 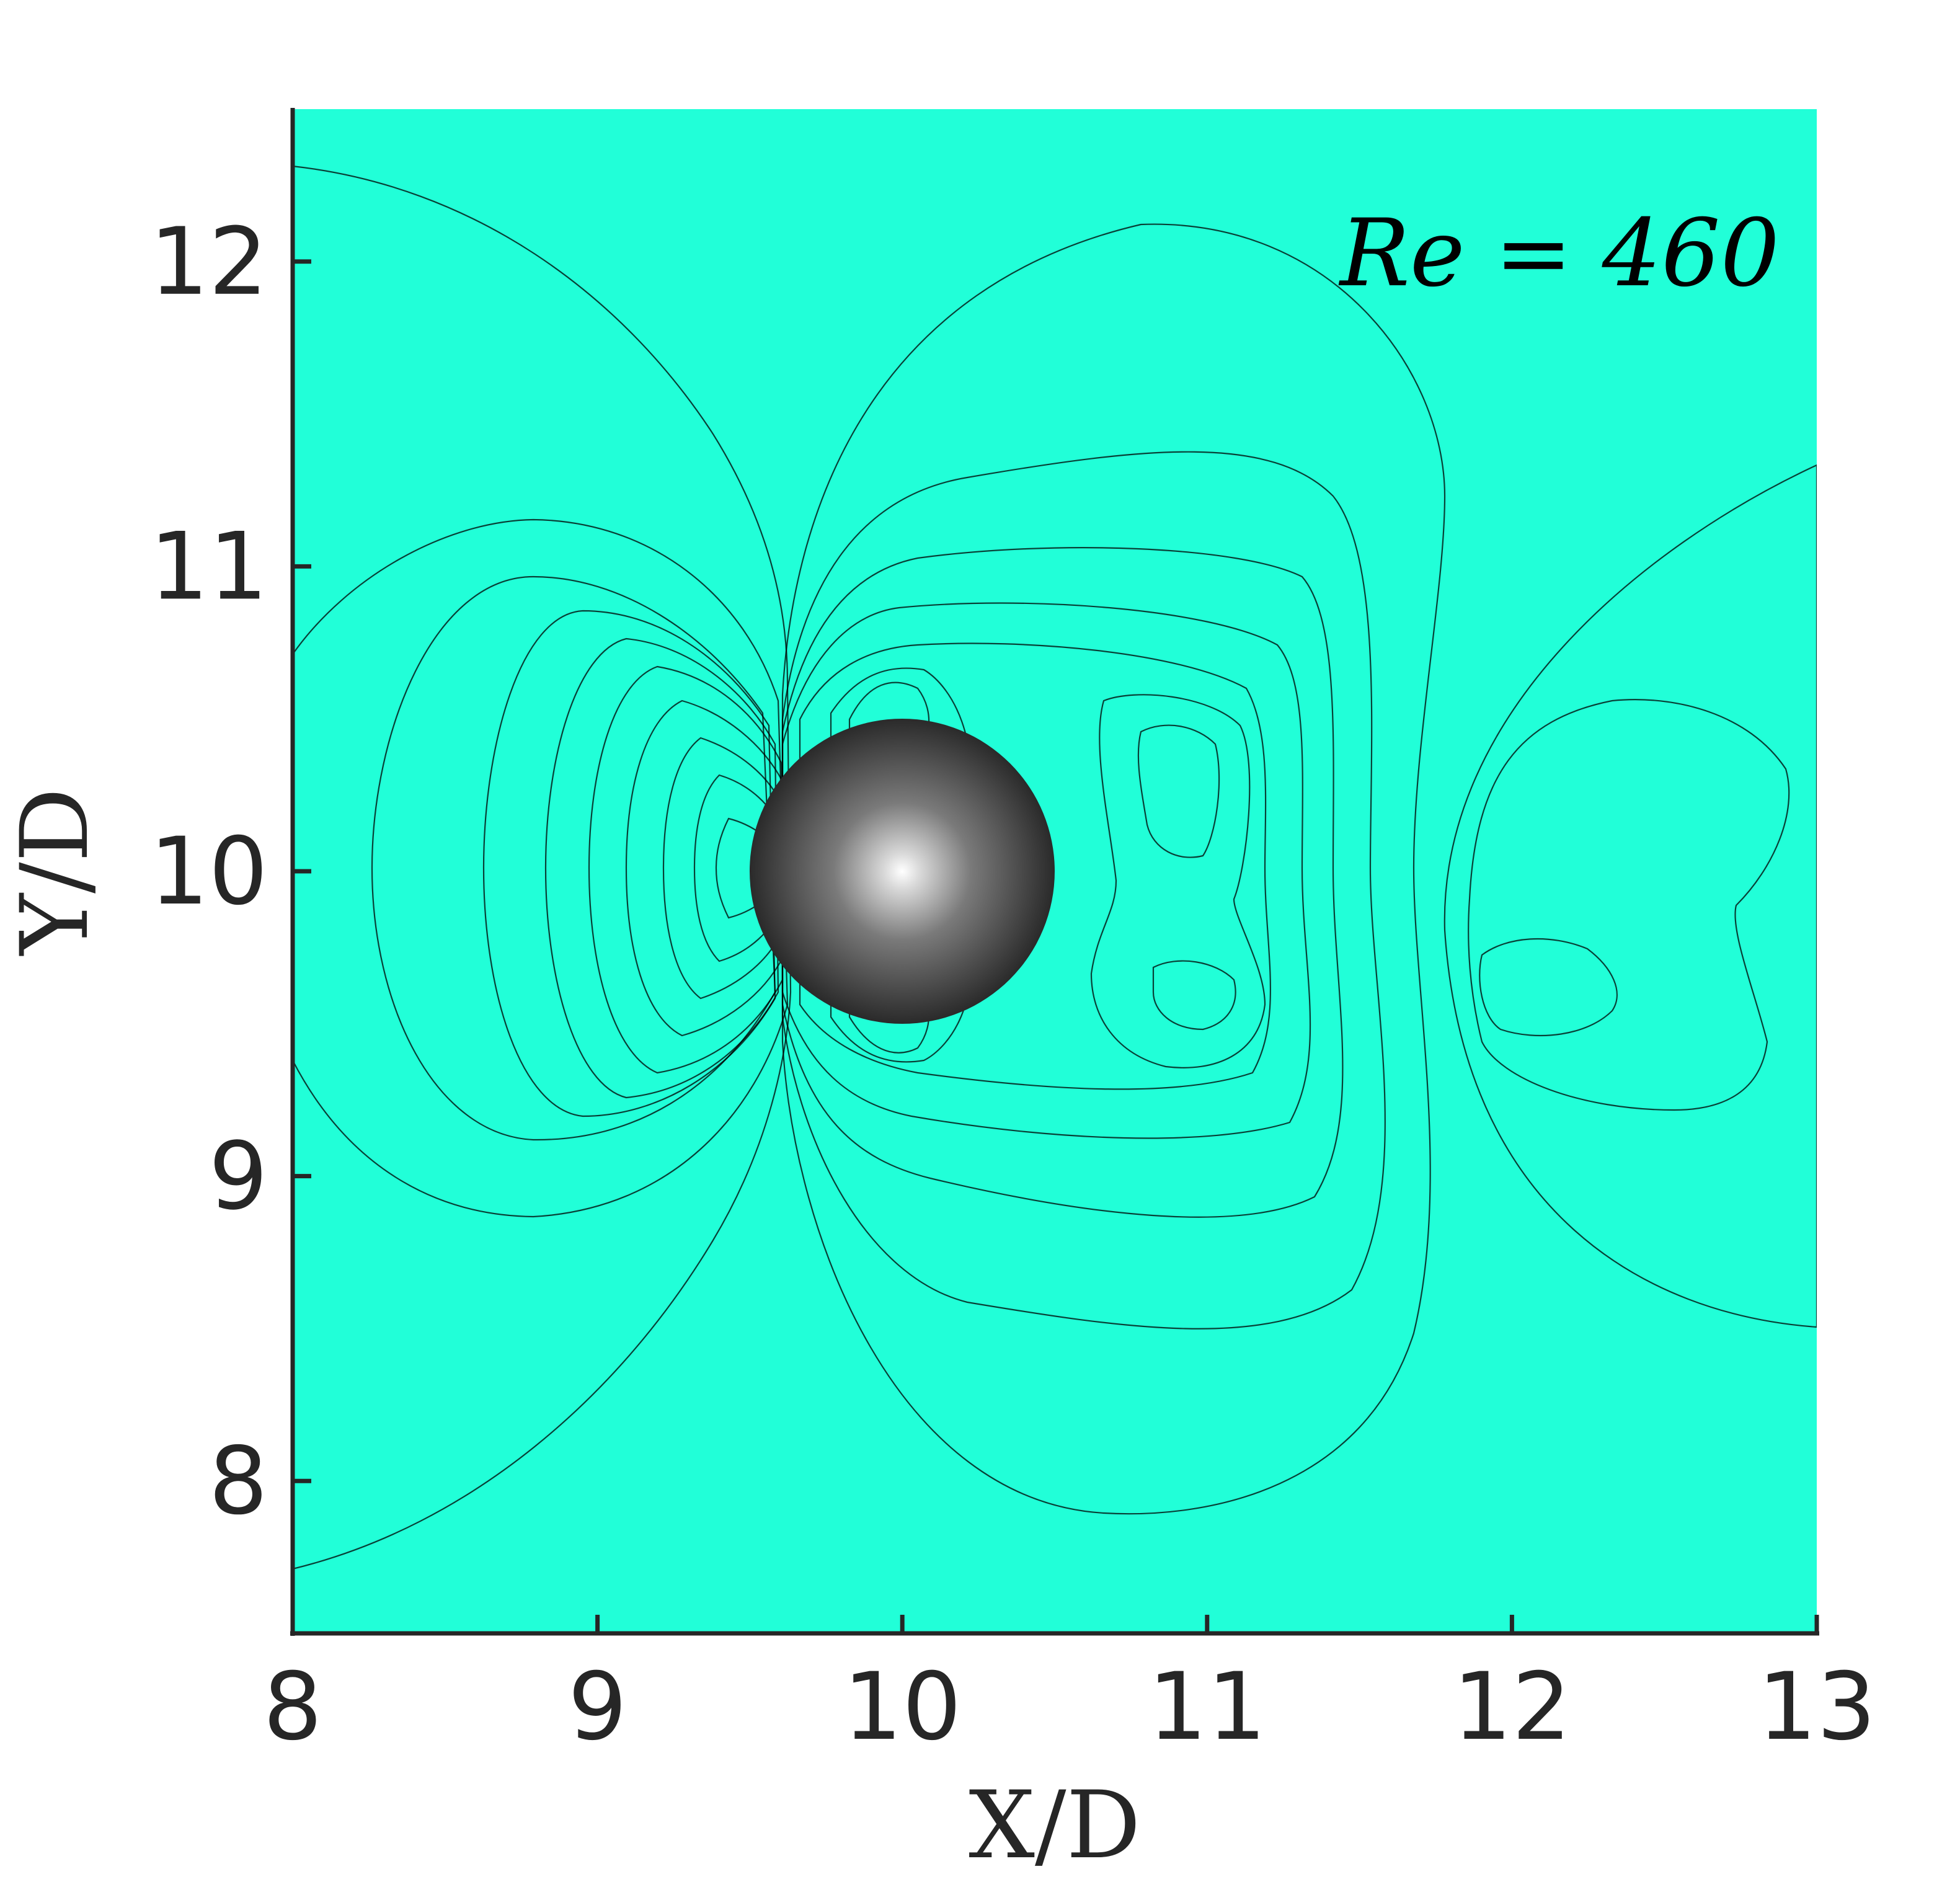 I want to click on x-axis-title: X/D, so click(x=1055, y=1826).